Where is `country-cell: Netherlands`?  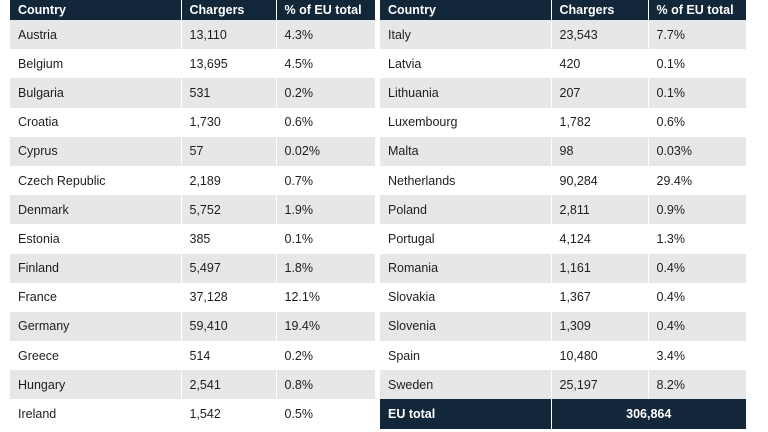
country-cell: Netherlands is located at coordinates (466, 180).